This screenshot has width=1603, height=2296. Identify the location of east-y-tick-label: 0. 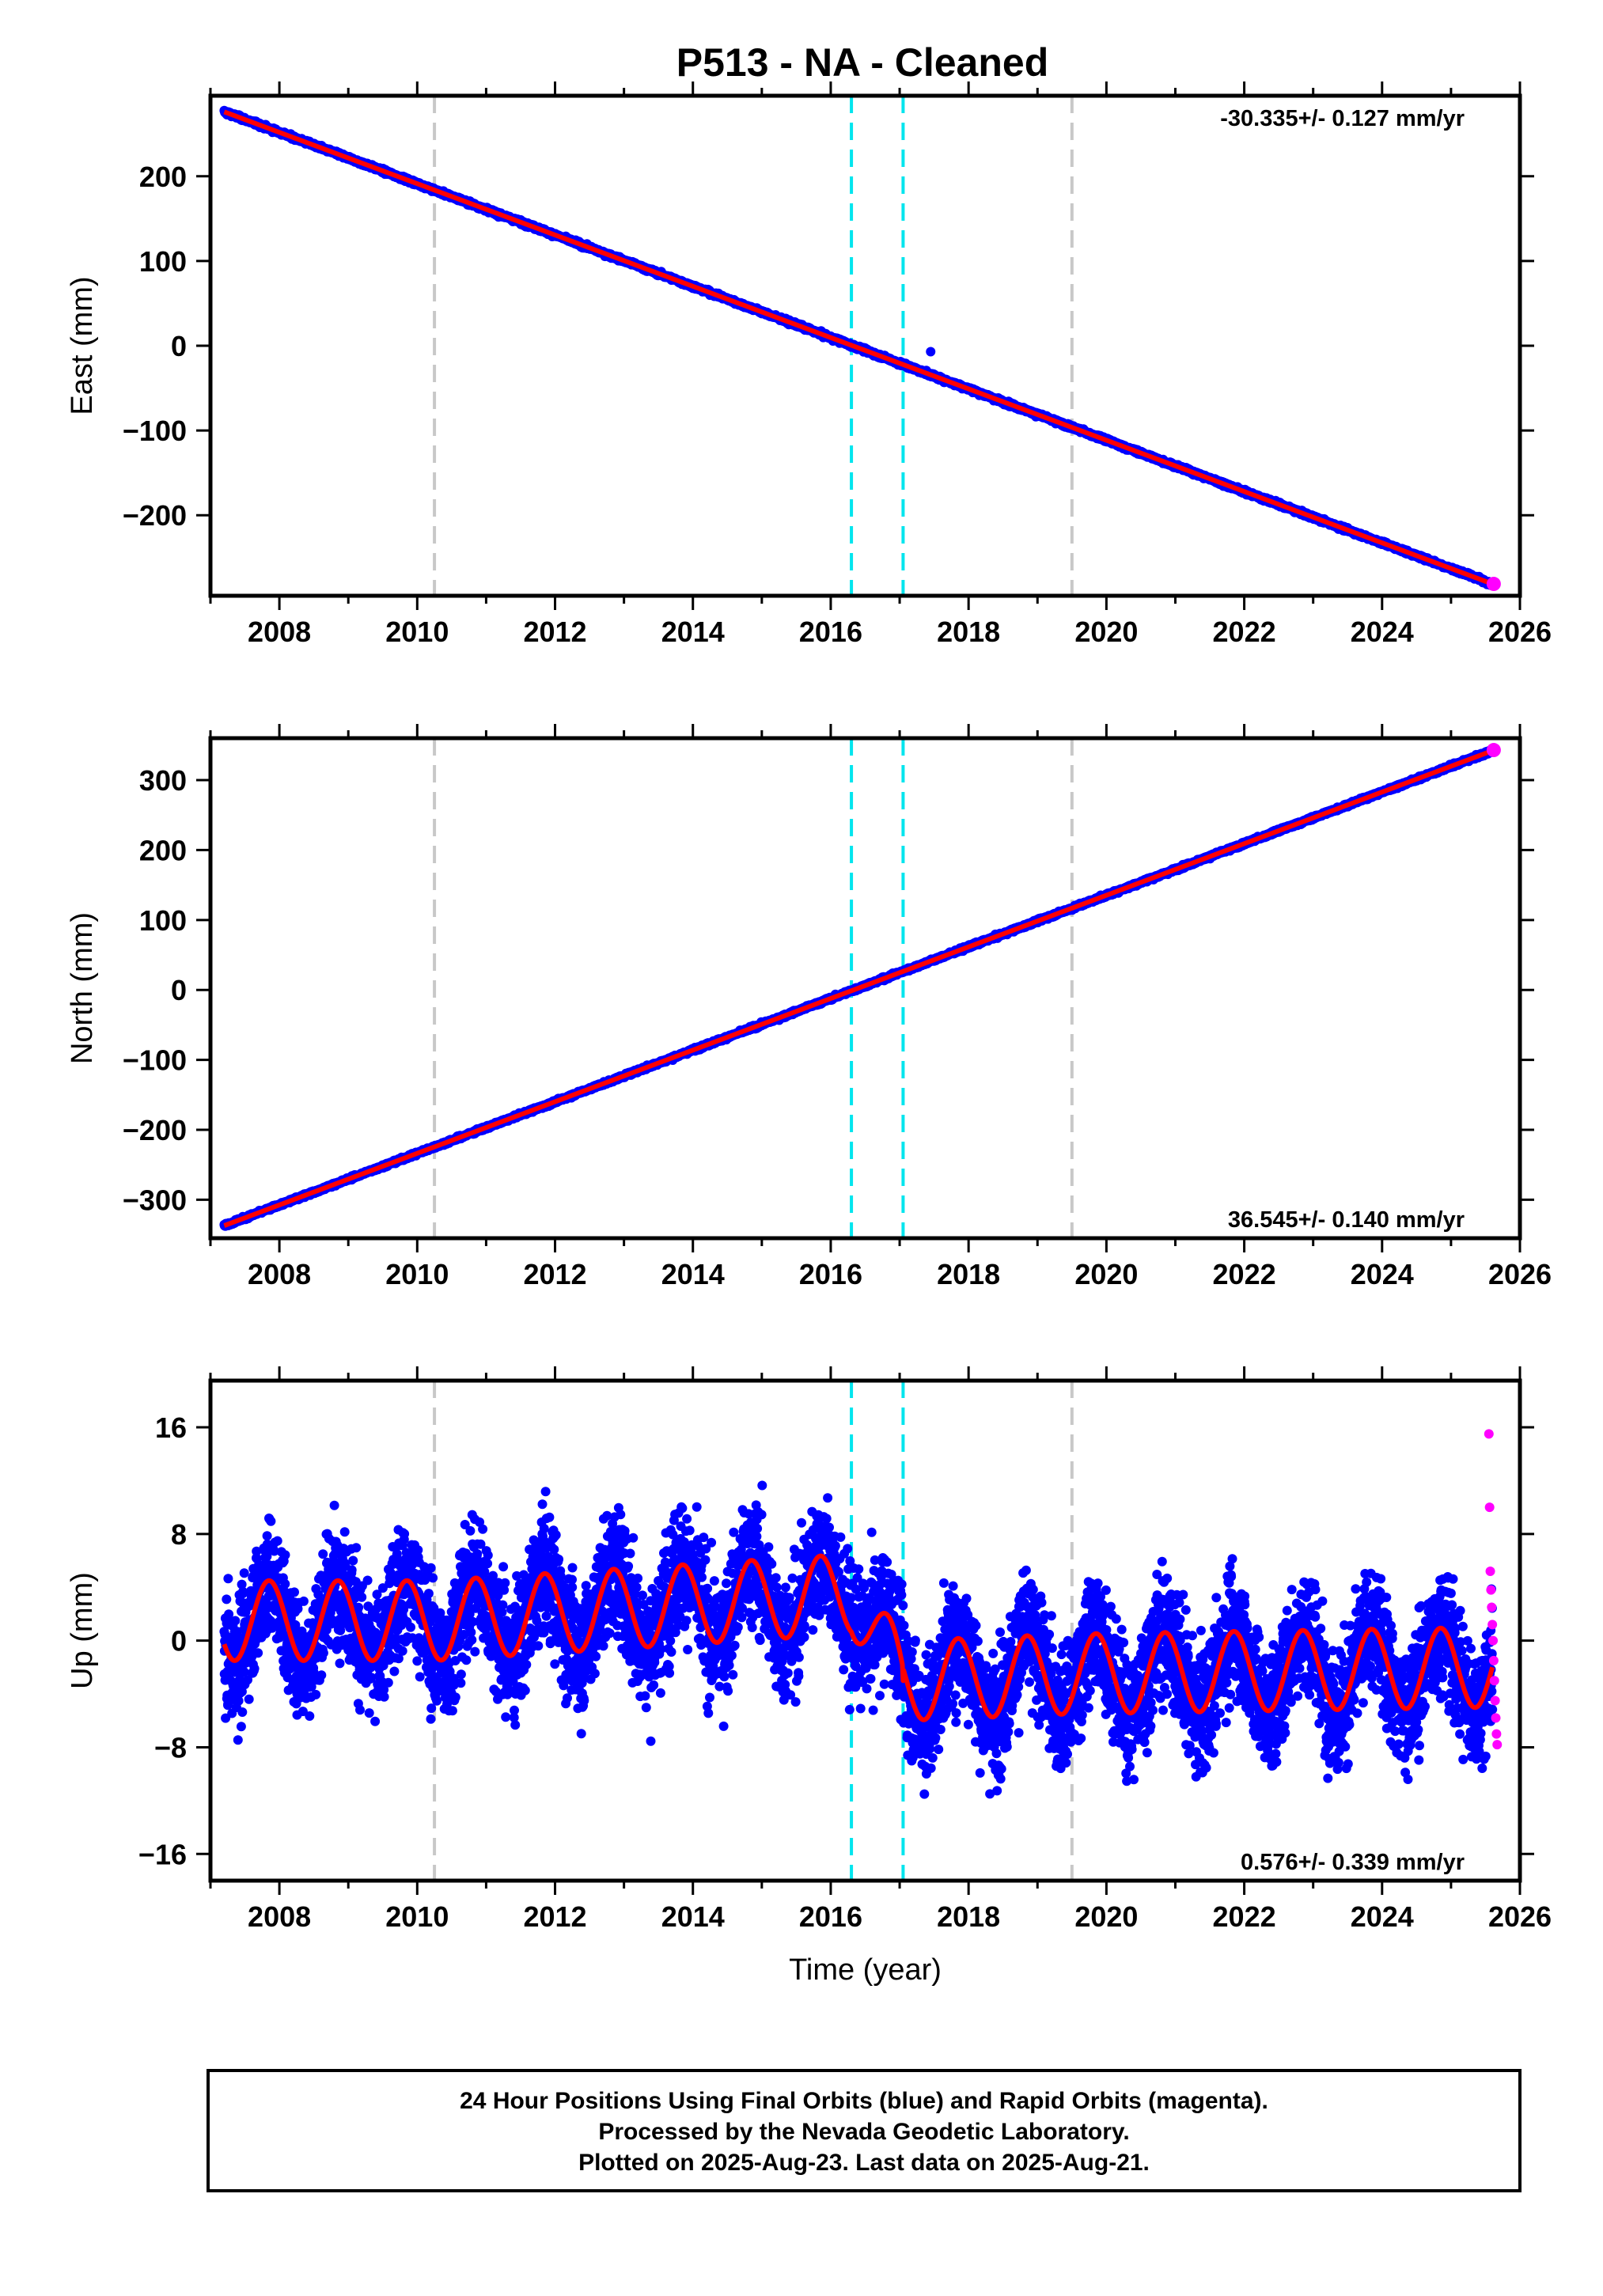
(179, 346).